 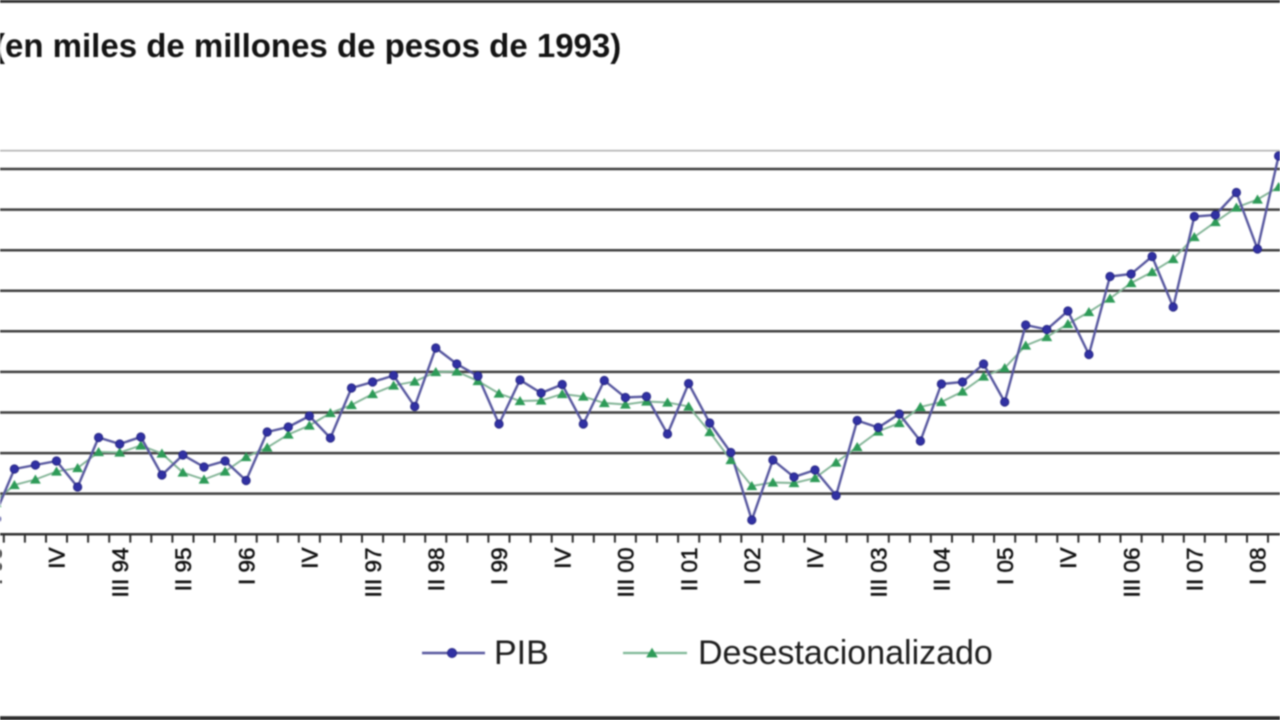 I want to click on svg-text: III 97, so click(x=373, y=573).